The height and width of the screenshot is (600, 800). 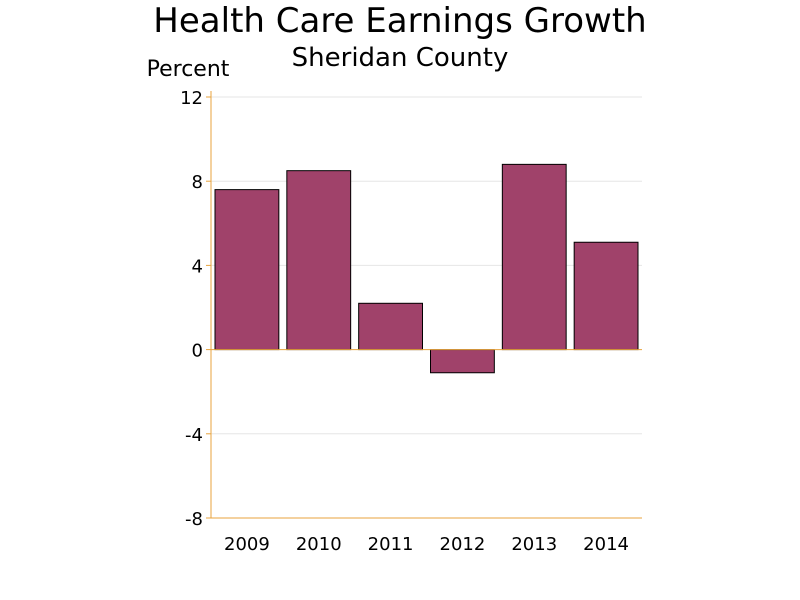 What do you see at coordinates (247, 270) in the screenshot?
I see `bar-2009` at bounding box center [247, 270].